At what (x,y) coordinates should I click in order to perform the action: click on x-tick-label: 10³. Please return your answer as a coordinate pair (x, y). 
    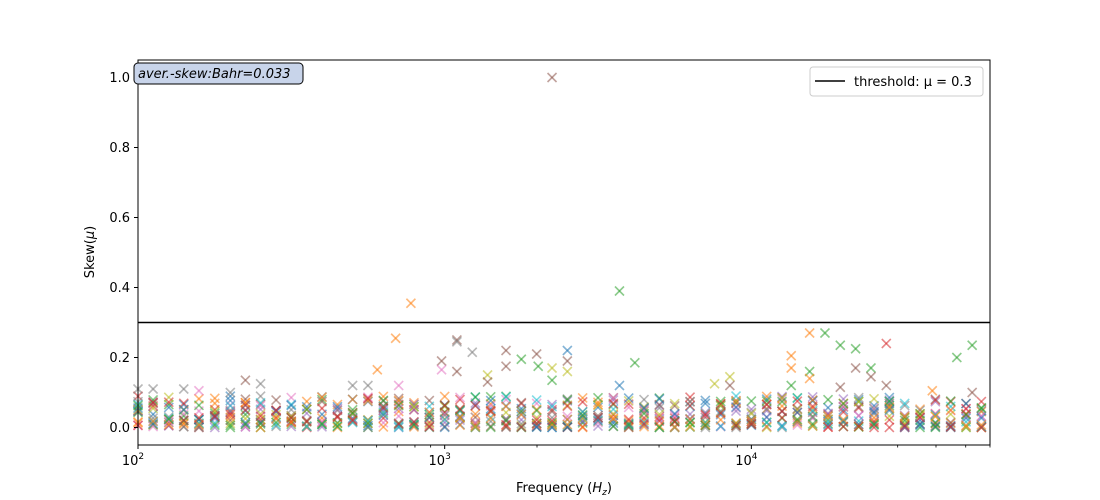
    Looking at the image, I should click on (440, 460).